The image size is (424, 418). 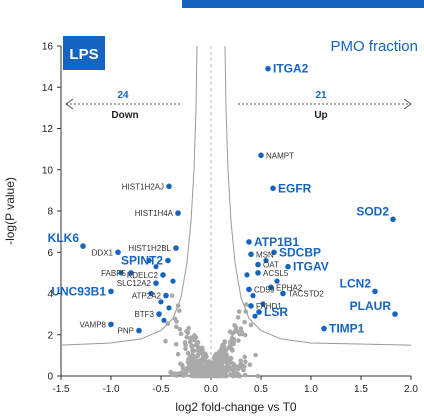 I want to click on x-tick-label: 0.0, so click(x=211, y=389).